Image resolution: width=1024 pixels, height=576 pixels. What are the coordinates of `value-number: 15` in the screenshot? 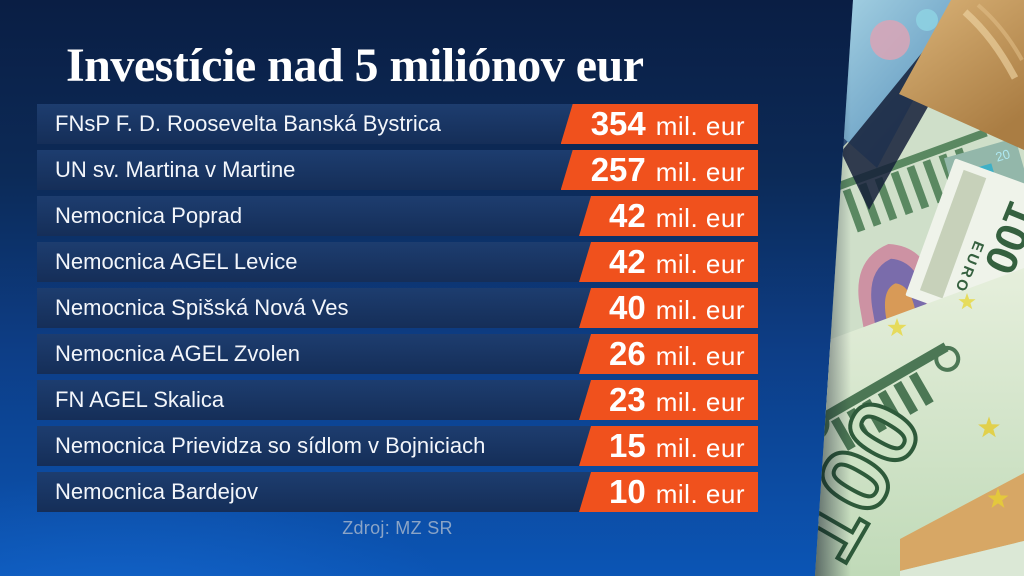 It's located at (627, 445).